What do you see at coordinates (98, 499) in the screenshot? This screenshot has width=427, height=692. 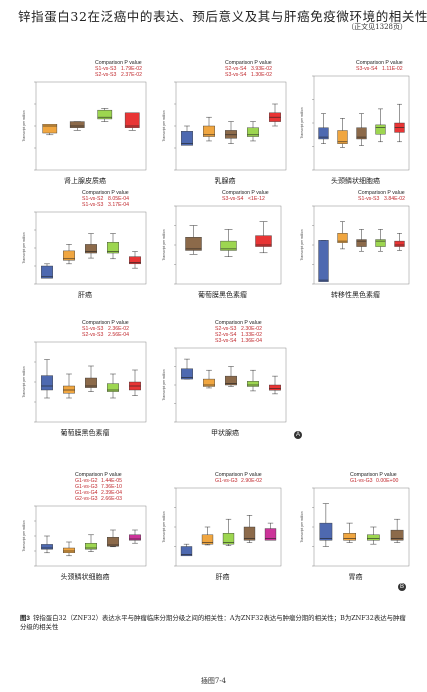 I see `comparison-row: G2-vs-G3 2.66E-03` at bounding box center [98, 499].